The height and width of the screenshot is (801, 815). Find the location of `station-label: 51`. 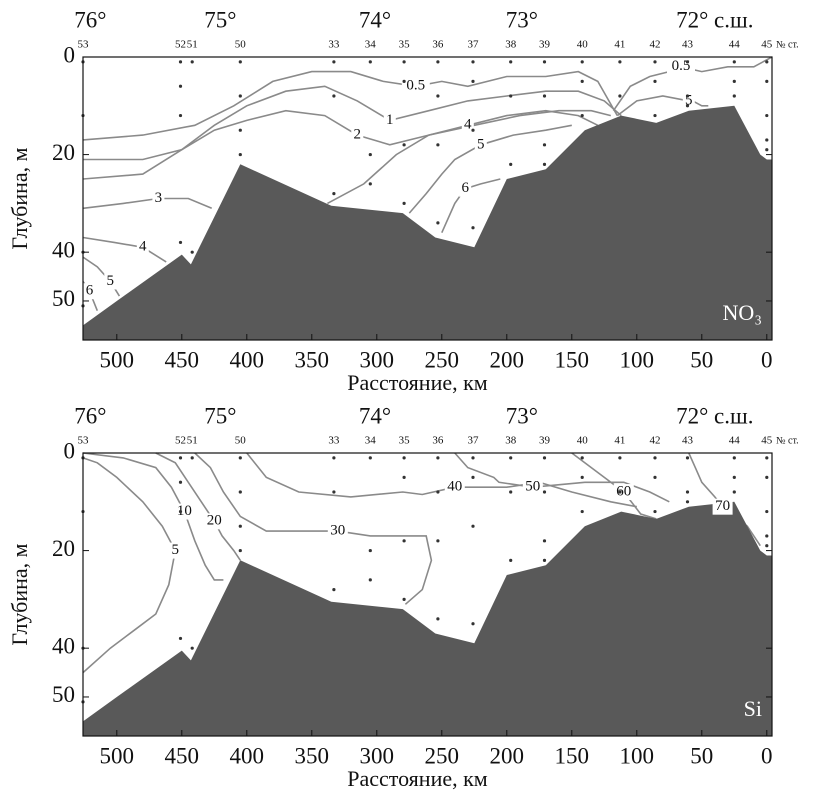

station-label: 51 is located at coordinates (192, 45).